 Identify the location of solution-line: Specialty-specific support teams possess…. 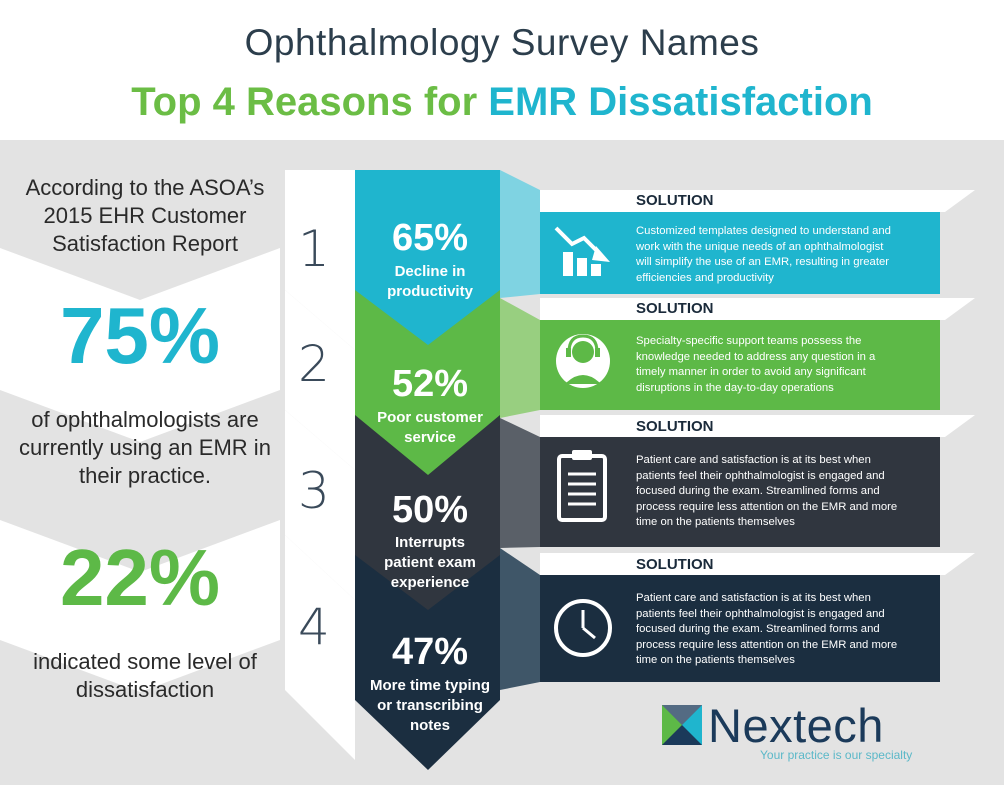
(749, 341).